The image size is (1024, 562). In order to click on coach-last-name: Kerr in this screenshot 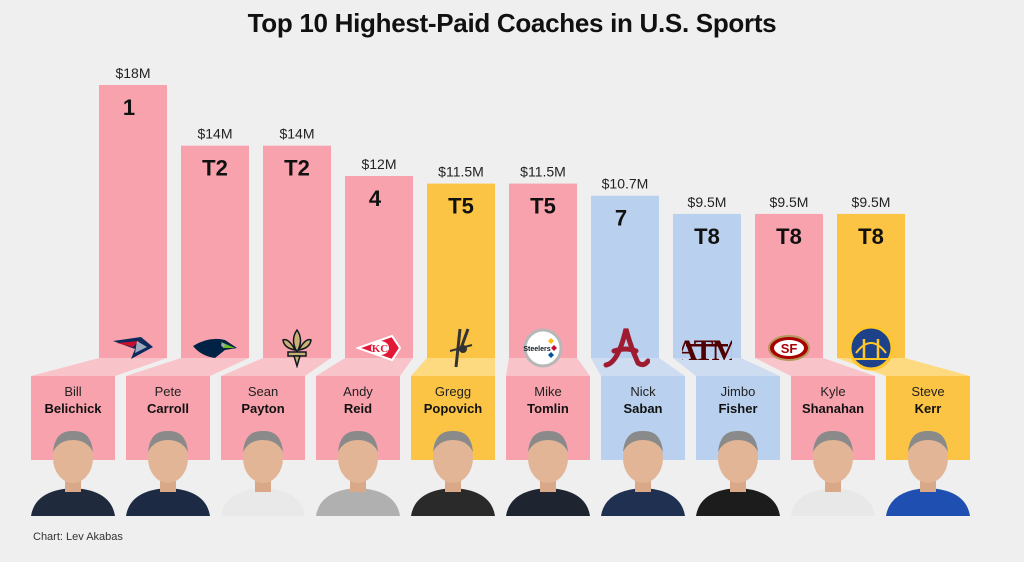, I will do `click(928, 408)`.